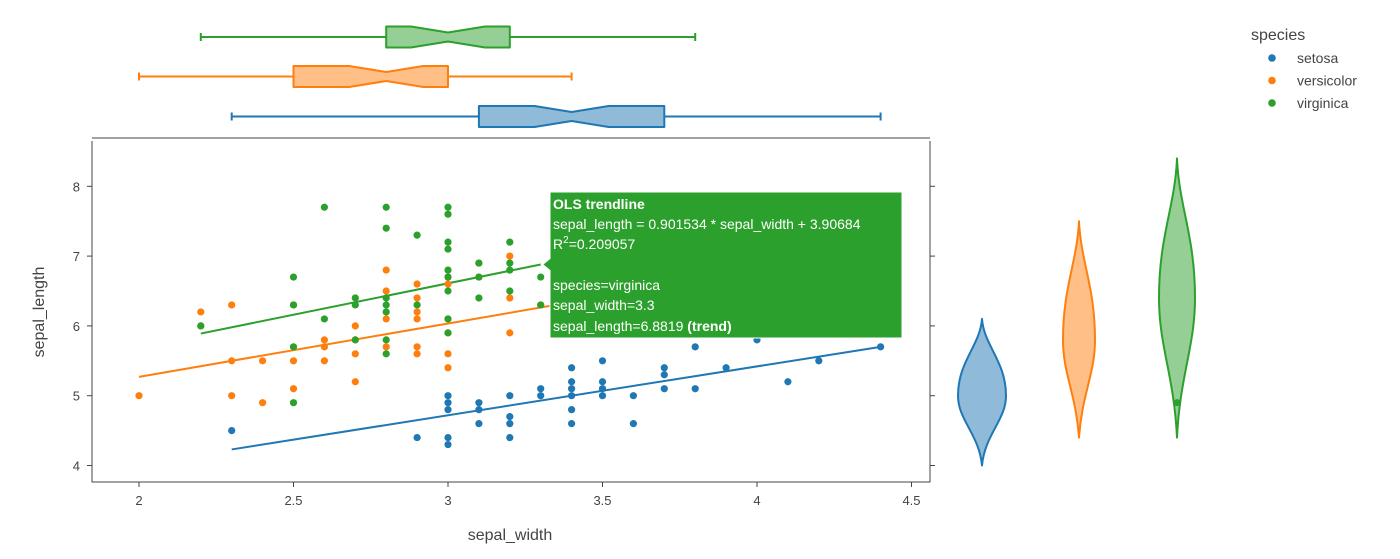  What do you see at coordinates (556, 398) in the screenshot?
I see `trendline-setosa` at bounding box center [556, 398].